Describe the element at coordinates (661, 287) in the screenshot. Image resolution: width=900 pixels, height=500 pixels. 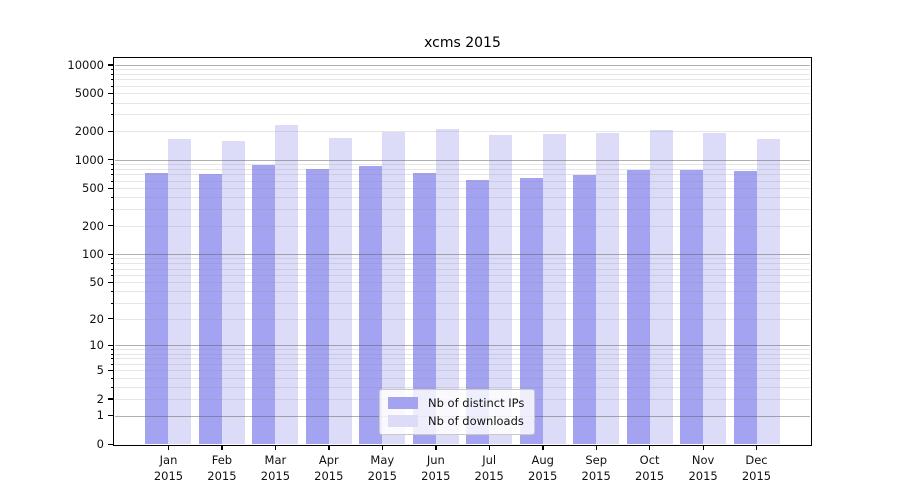
I see `bar-nb-of-downloads-oct` at that location.